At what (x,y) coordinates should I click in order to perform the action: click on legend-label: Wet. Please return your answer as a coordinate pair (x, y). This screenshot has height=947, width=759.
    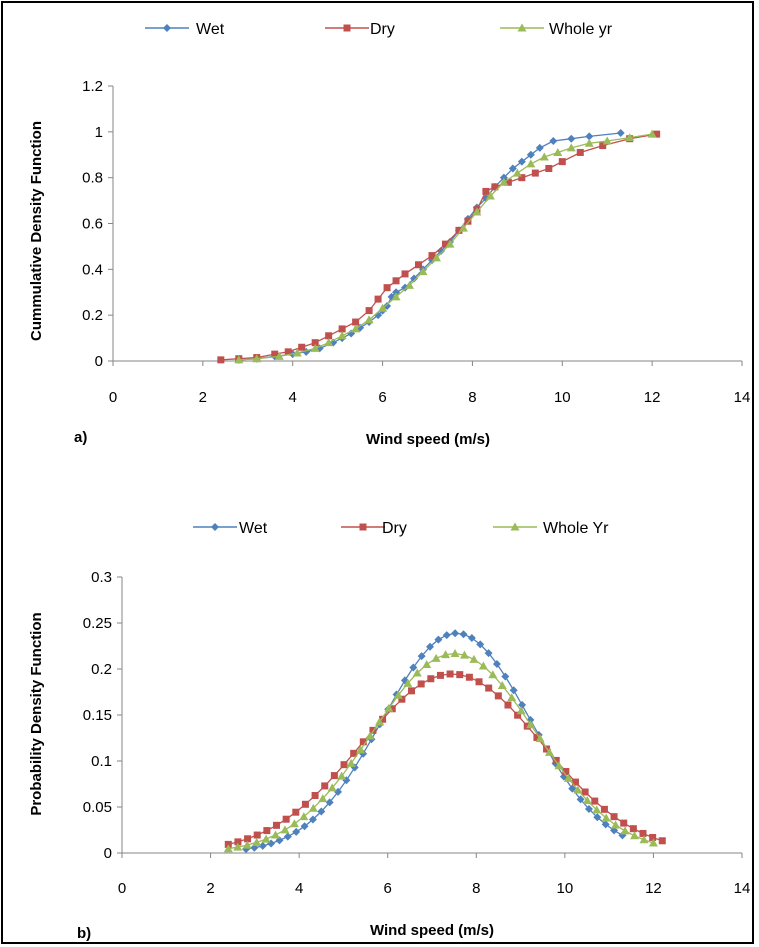
    Looking at the image, I should click on (210, 29).